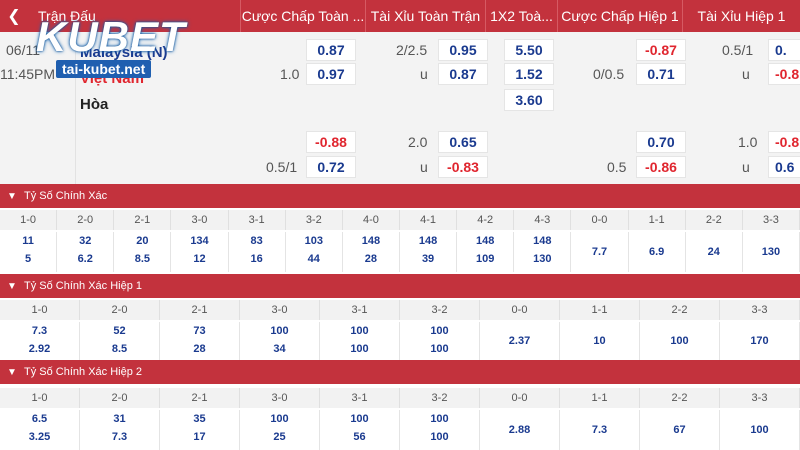 This screenshot has height=450, width=800. I want to click on section-correct-score-h1: ▼ Tỷ Số Chính Xác Hiệp 1, so click(400, 286).